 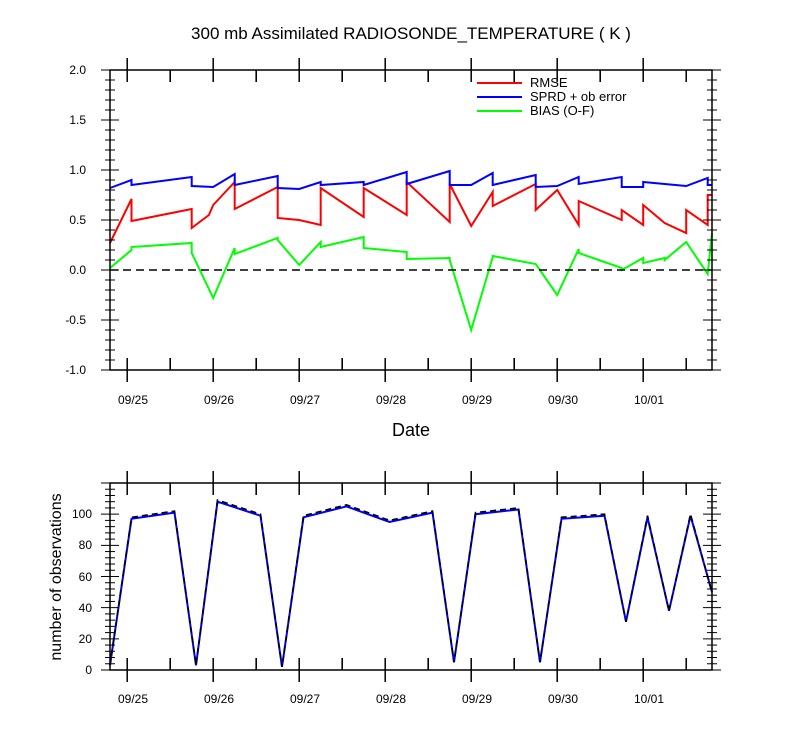 I want to click on top-xtick-label: 09/29, so click(x=477, y=400).